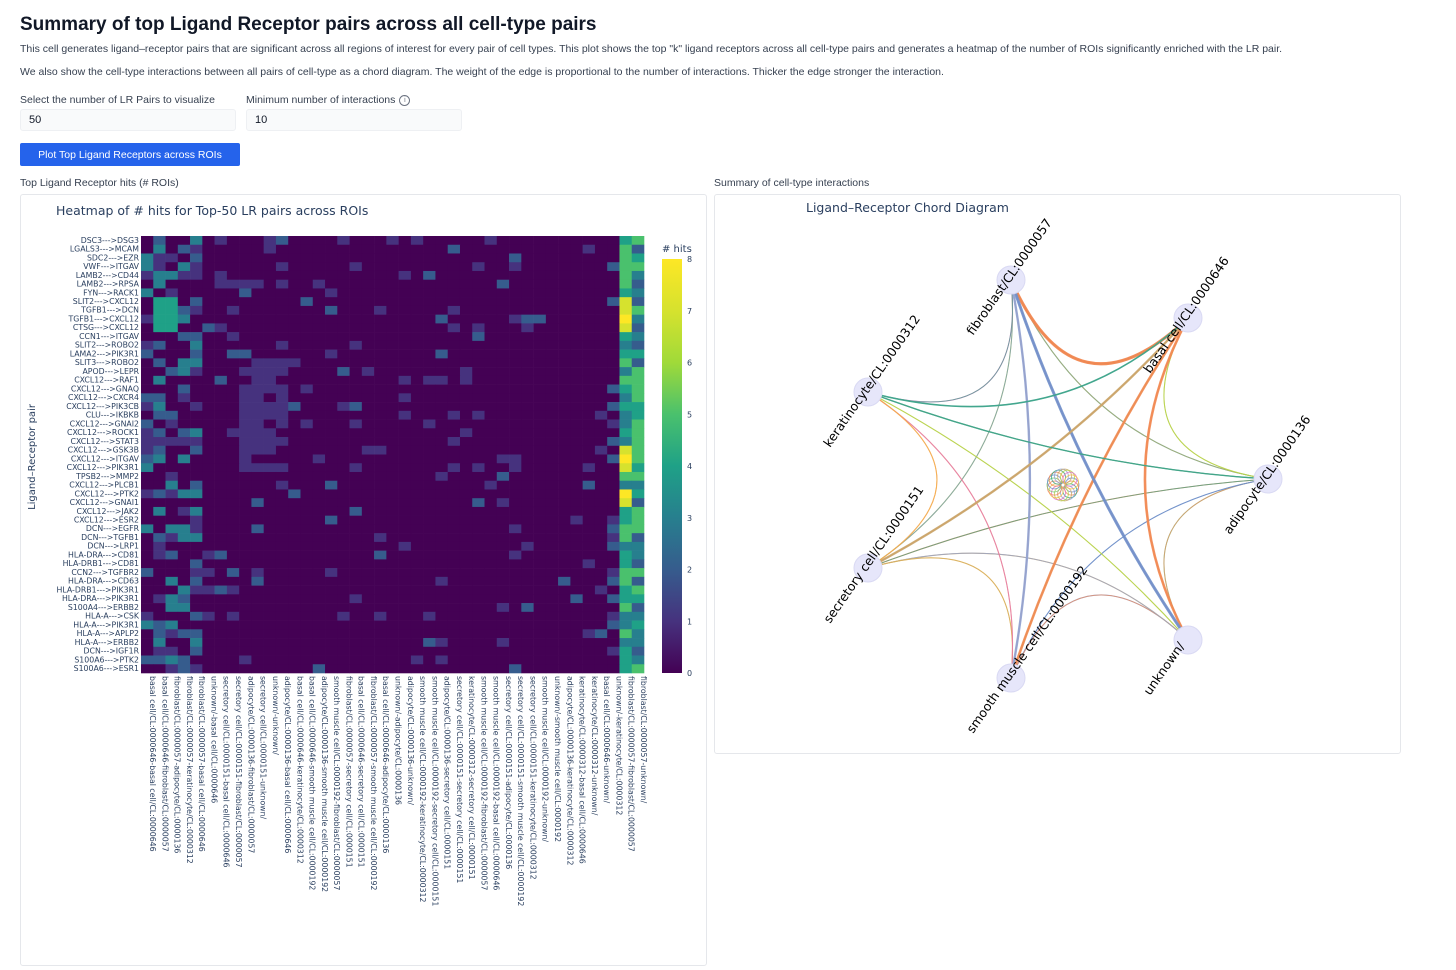  I want to click on heatmap-column-label: secretory cell/CL:0000151-unknown/, so click(263, 748).